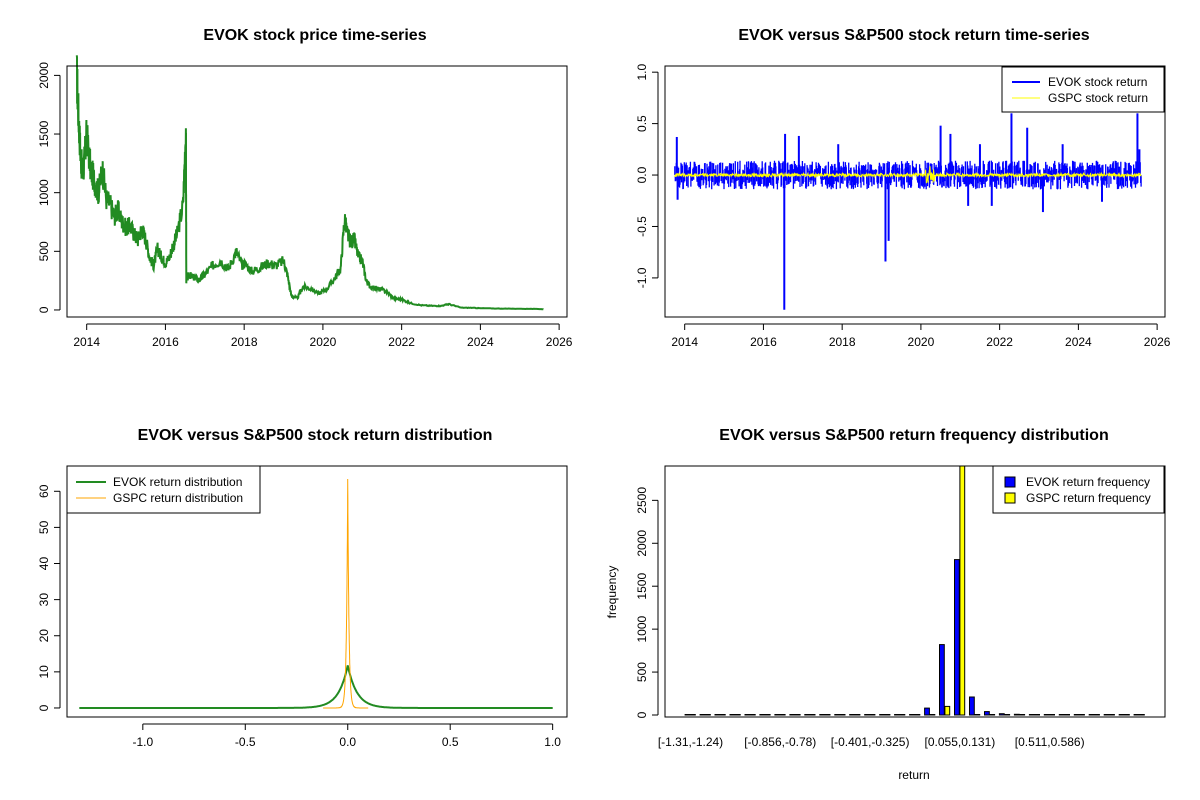 The width and height of the screenshot is (1200, 800). Describe the element at coordinates (1050, 742) in the screenshot. I see `x-tick-label: [0.511,0.586)` at that location.